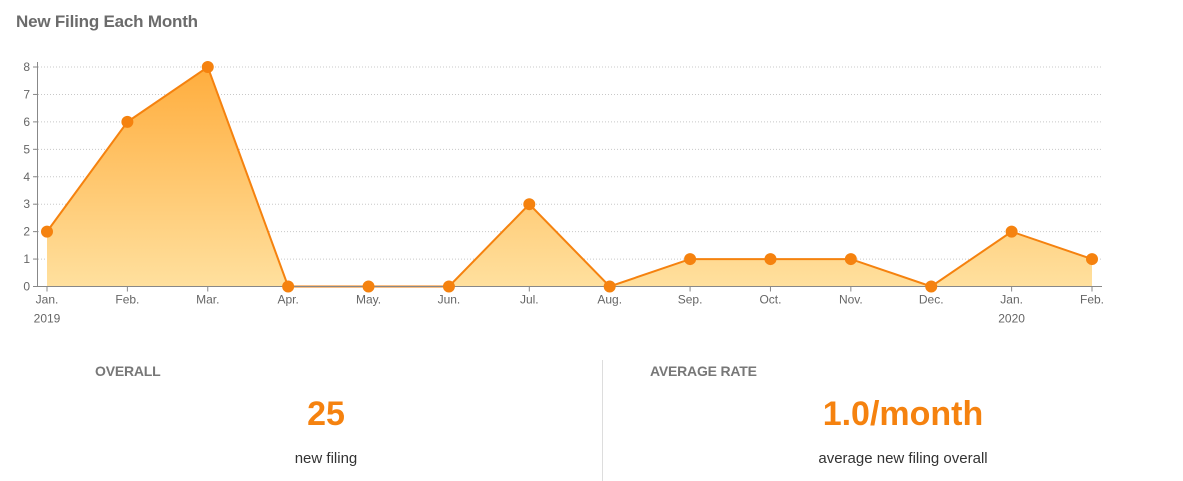 This screenshot has width=1183, height=481. I want to click on y-tick-label: 1, so click(26, 259).